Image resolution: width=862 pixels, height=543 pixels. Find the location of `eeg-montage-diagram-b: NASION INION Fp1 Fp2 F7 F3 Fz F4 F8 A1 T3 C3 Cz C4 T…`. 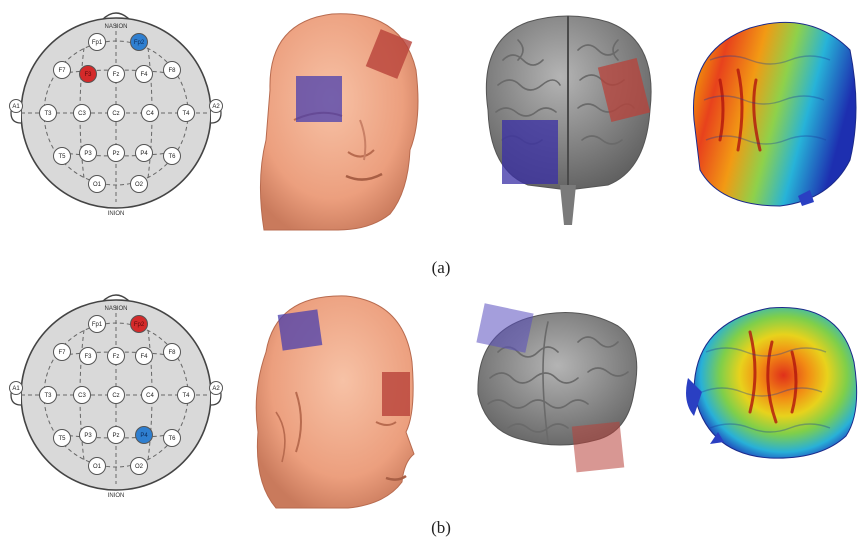

eeg-montage-diagram-b: NASION INION Fp1 Fp2 F7 F3 Fz F4 F8 A1 T3 C3 Cz C4 T… is located at coordinates (116, 396).